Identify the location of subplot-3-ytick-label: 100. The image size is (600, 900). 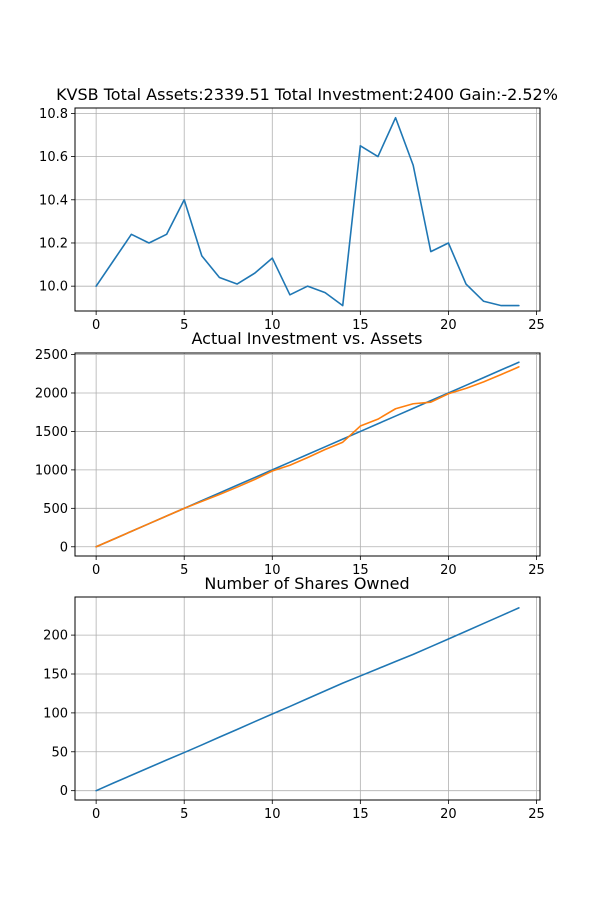
(55, 713).